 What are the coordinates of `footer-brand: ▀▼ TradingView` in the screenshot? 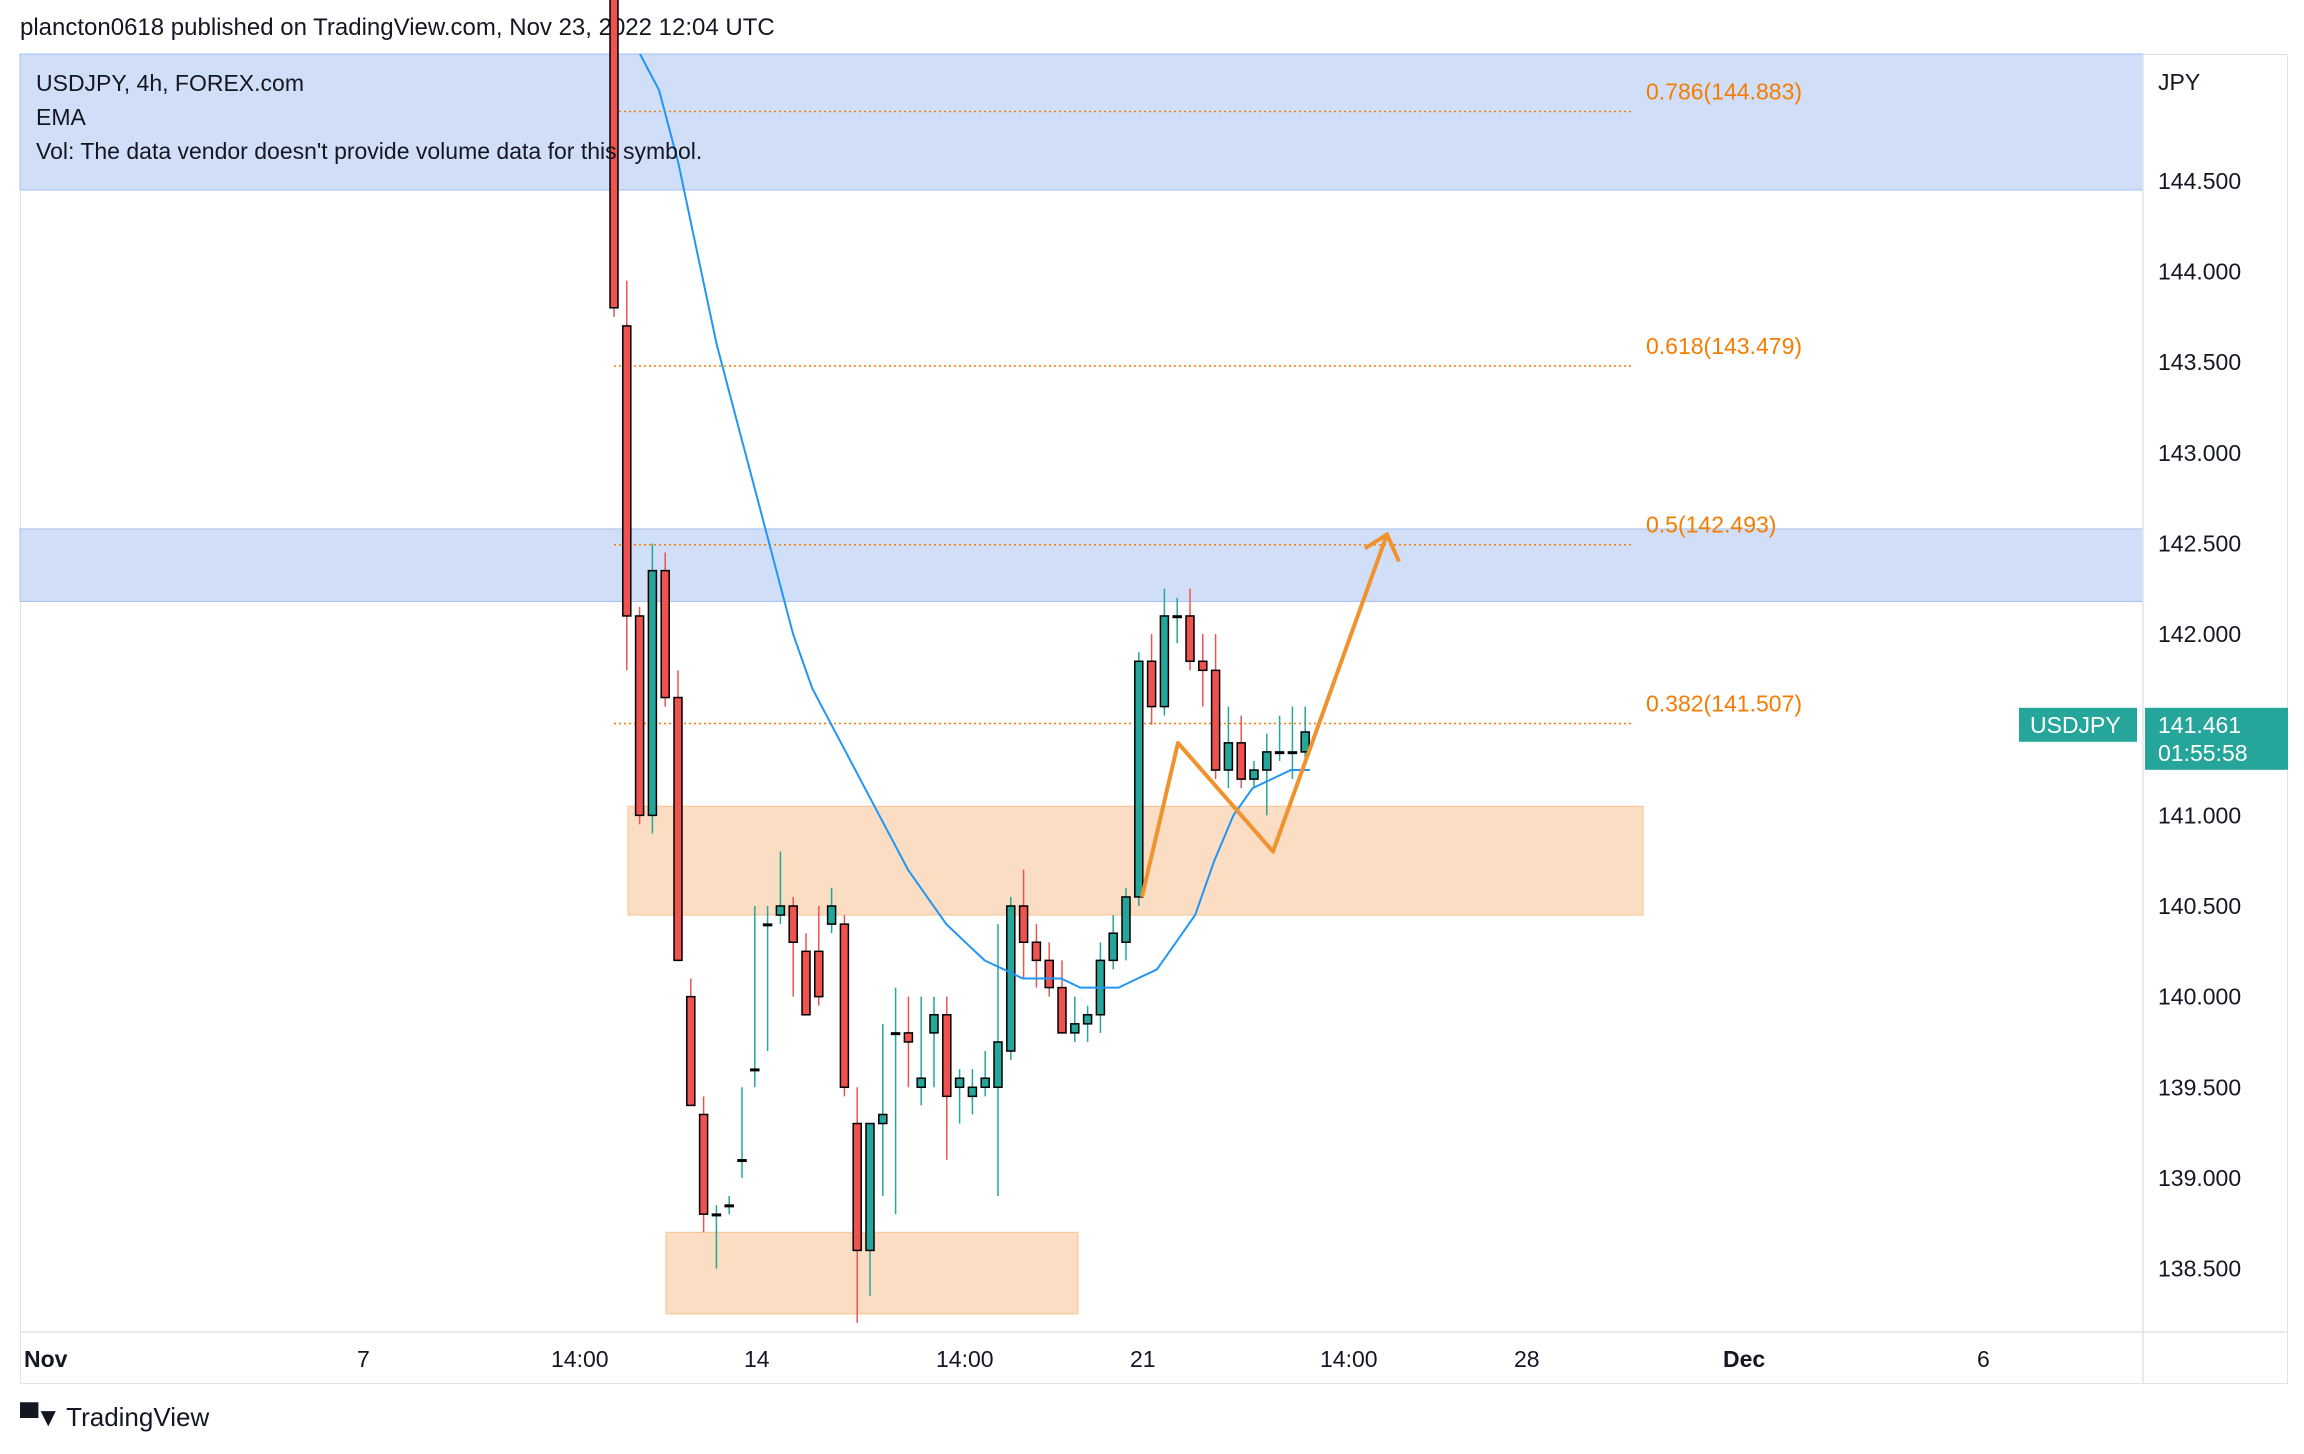 It's located at (114, 1417).